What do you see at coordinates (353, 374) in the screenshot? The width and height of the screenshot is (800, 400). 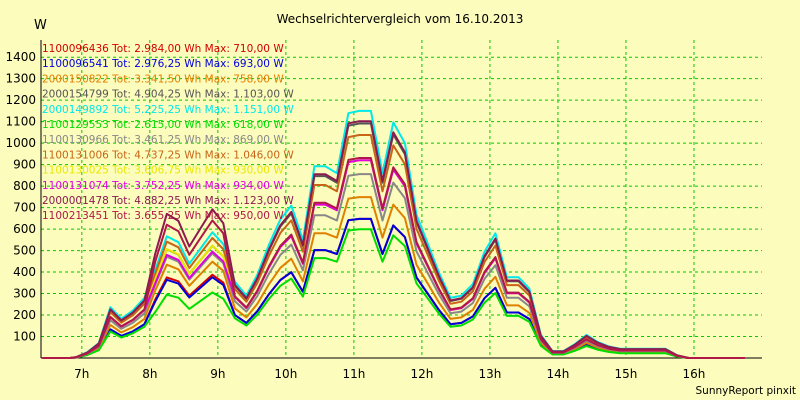 I see `x-tick-label: 11h` at bounding box center [353, 374].